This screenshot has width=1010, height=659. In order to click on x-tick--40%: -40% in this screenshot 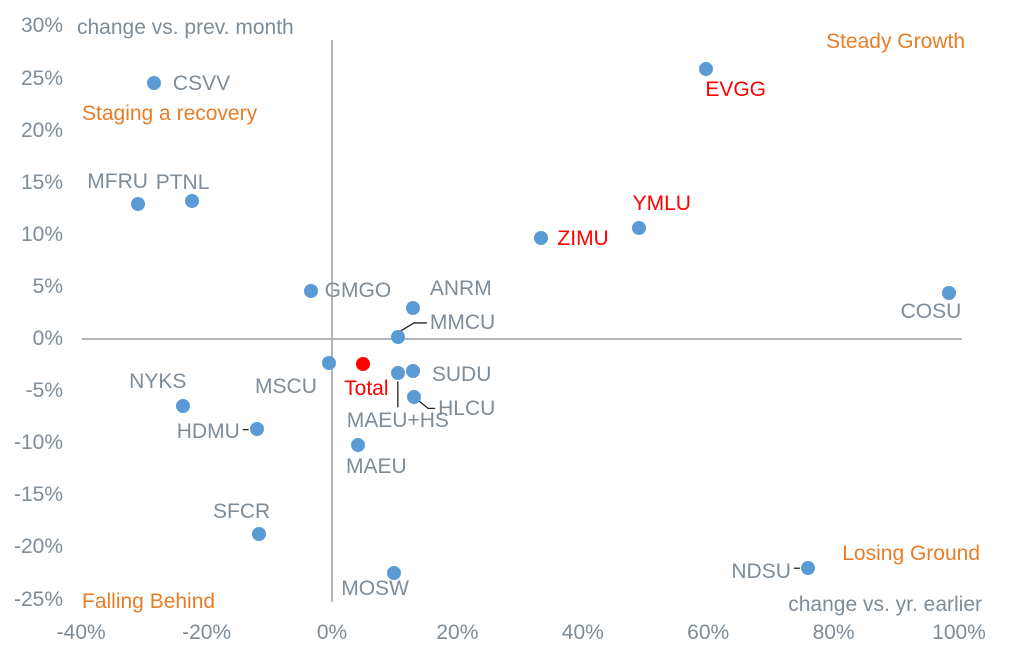, I will do `click(81, 632)`.